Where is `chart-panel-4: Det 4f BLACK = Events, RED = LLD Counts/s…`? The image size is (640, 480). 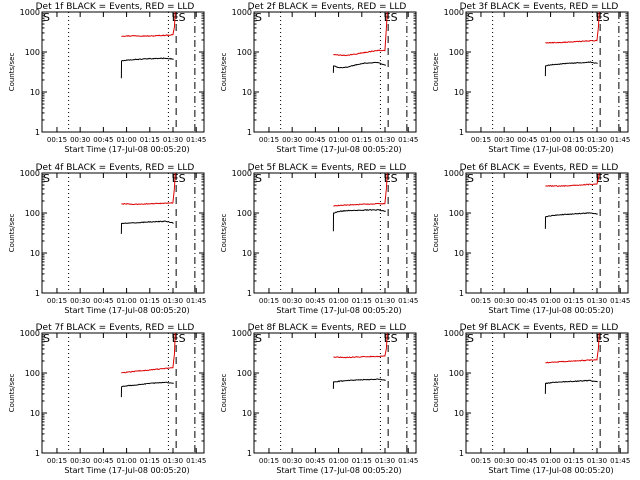 chart-panel-4: Det 4f BLACK = Events, RED = LLD Counts/s… is located at coordinates (107, 239).